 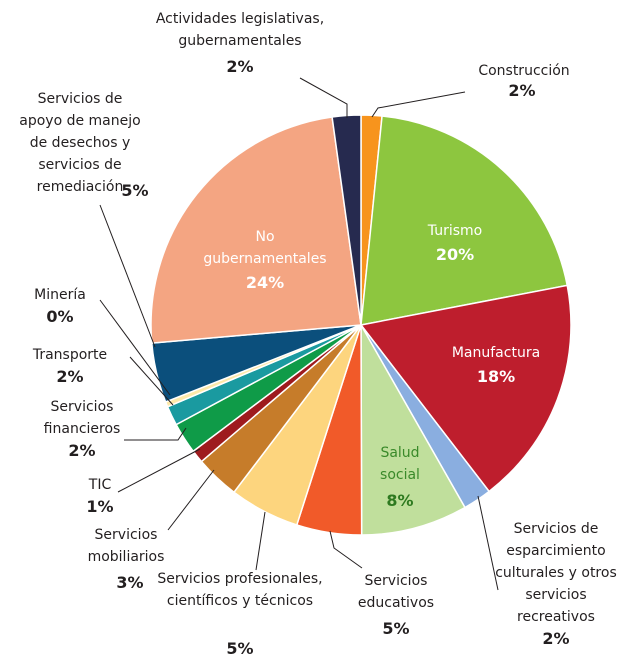 What do you see at coordinates (265, 282) in the screenshot?
I see `value-label: 24%` at bounding box center [265, 282].